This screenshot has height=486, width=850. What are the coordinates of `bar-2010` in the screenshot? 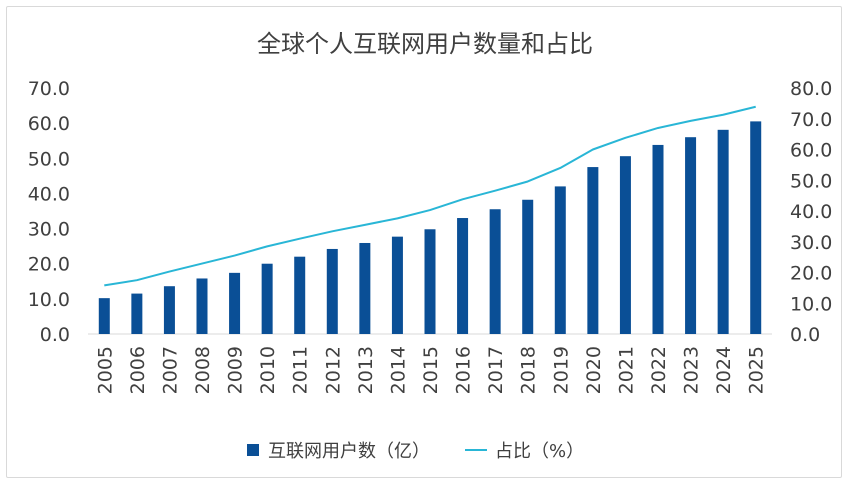 It's located at (267, 298).